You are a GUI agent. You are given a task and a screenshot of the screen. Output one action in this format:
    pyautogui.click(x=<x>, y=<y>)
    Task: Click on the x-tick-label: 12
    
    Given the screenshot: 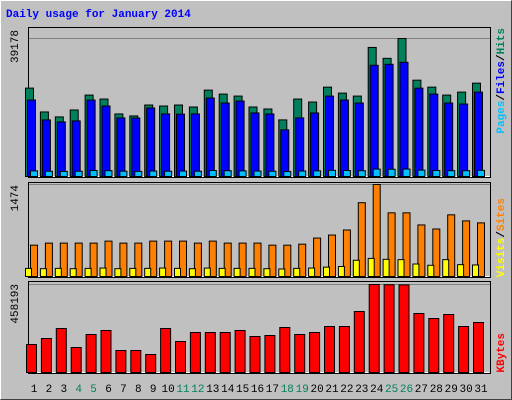 What is the action you would take?
    pyautogui.click(x=197, y=390)
    